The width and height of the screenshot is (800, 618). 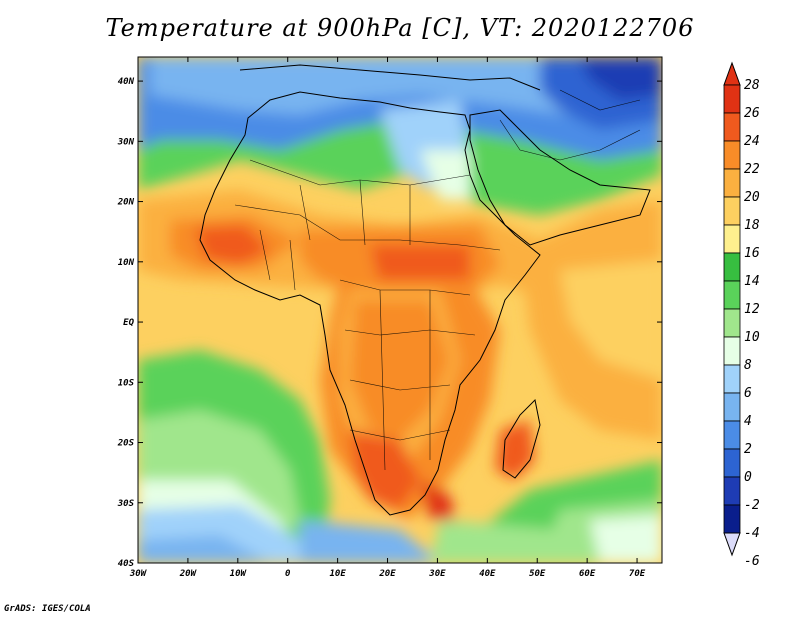 I want to click on colorbar-label: 12, so click(x=752, y=309).